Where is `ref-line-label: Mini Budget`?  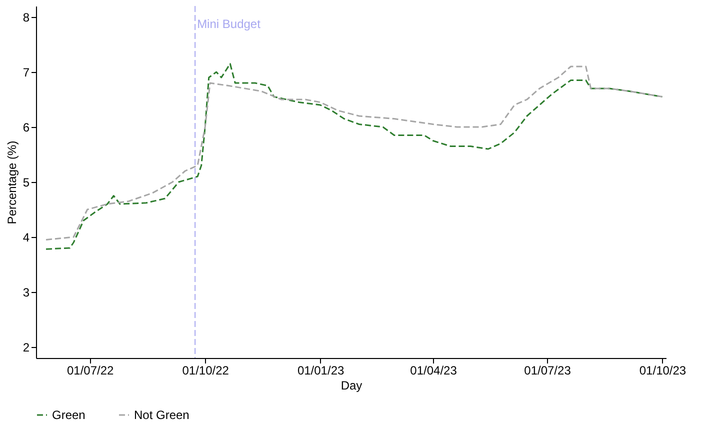 ref-line-label: Mini Budget is located at coordinates (229, 24).